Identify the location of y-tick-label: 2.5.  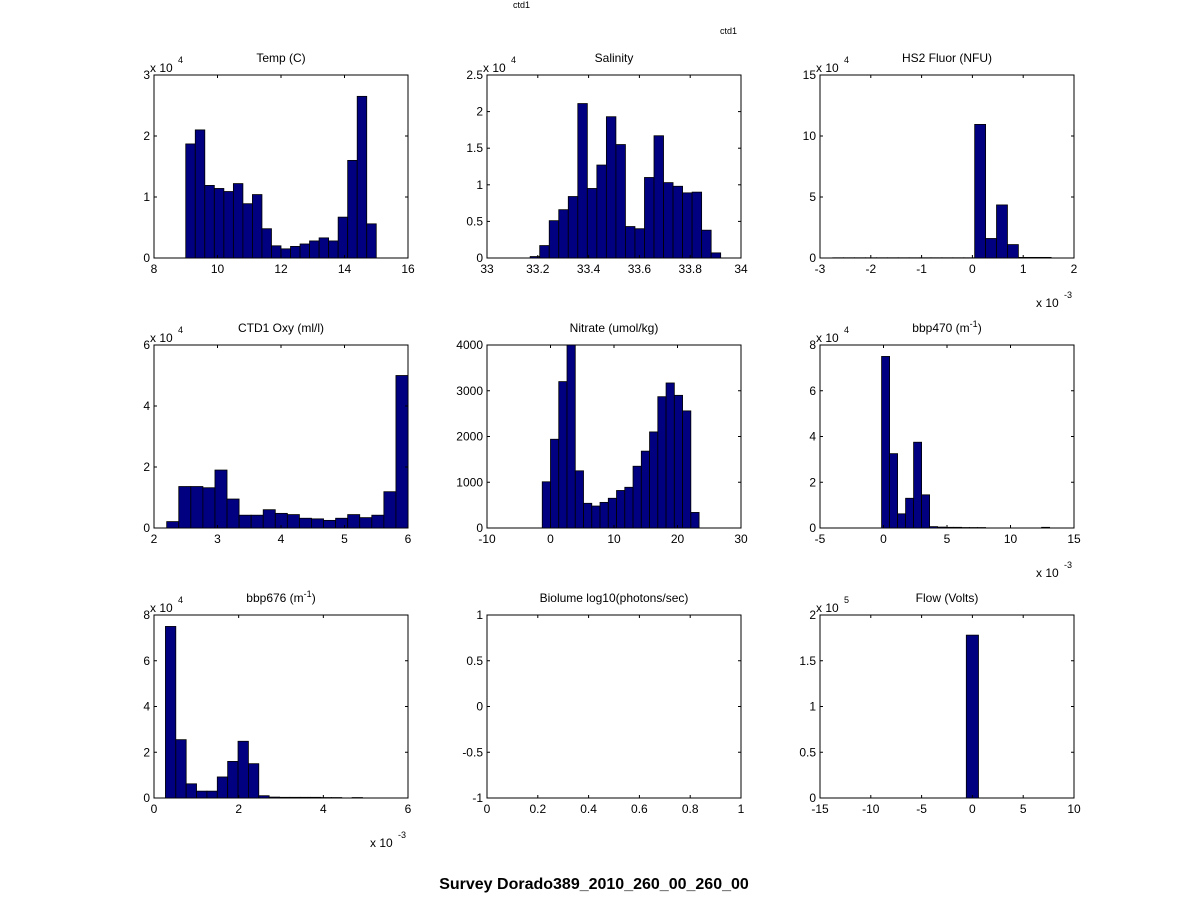
(474, 75).